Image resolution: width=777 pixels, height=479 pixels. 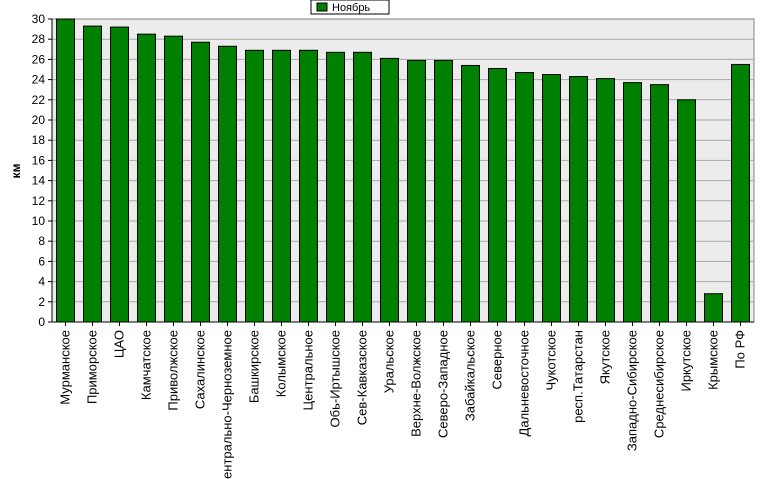 What do you see at coordinates (39, 100) in the screenshot?
I see `y-tick-label: 22` at bounding box center [39, 100].